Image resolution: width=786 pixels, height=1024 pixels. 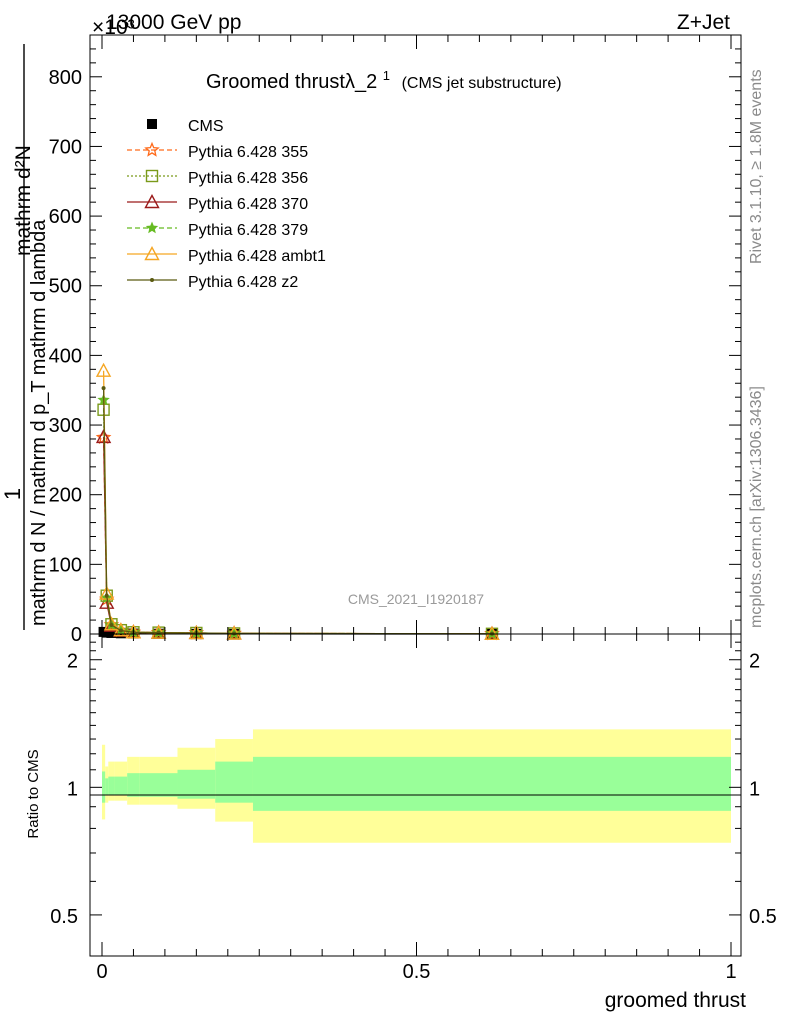 What do you see at coordinates (64, 917) in the screenshot?
I see `ratio-ytick-label: 0.5` at bounding box center [64, 917].